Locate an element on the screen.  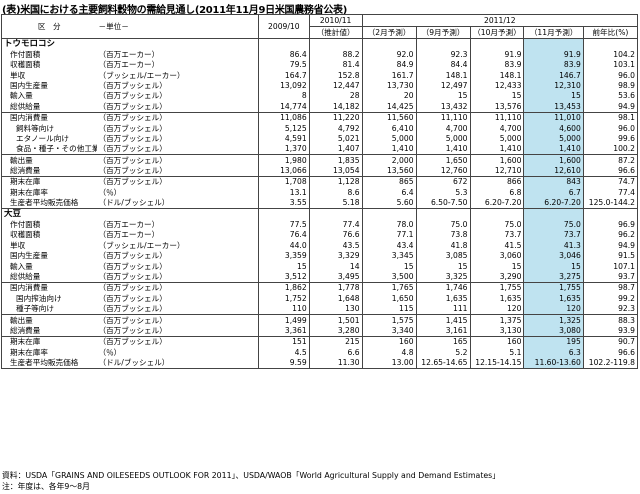
header-sep: （9月予測） is located at coordinates (443, 32).